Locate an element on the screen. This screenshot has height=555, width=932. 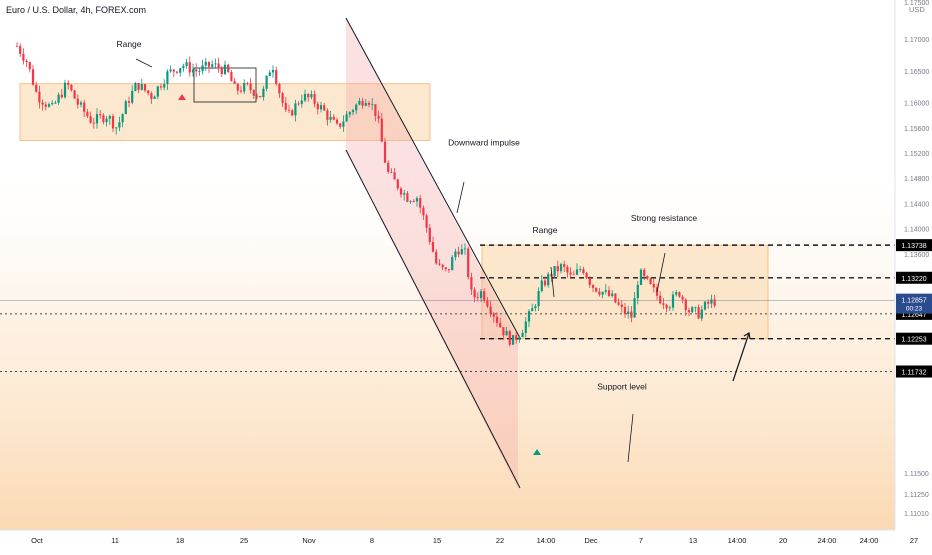
x-tick-label: Nov is located at coordinates (309, 540).